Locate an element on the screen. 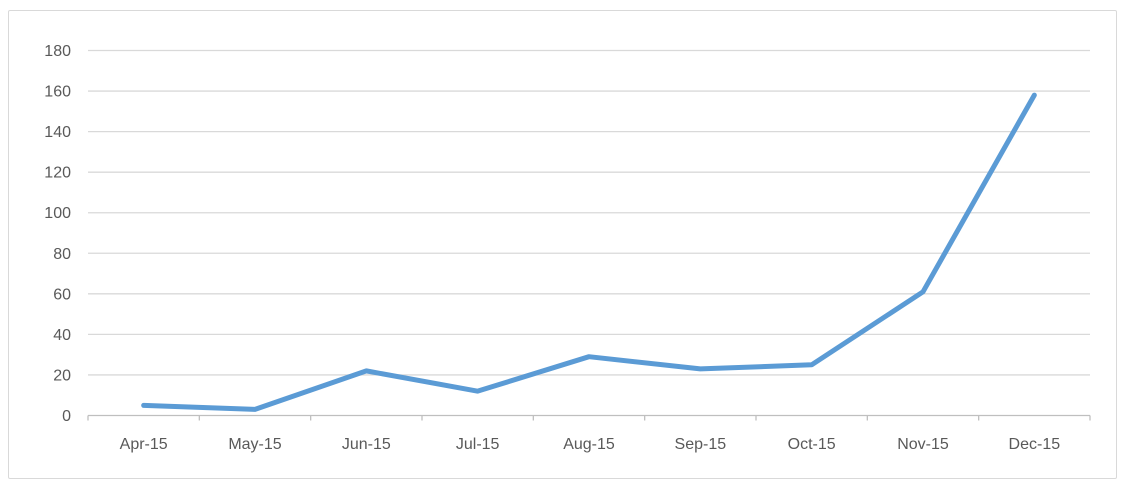 This screenshot has height=496, width=1127. y-axis-tick-label: 20 is located at coordinates (62, 375).